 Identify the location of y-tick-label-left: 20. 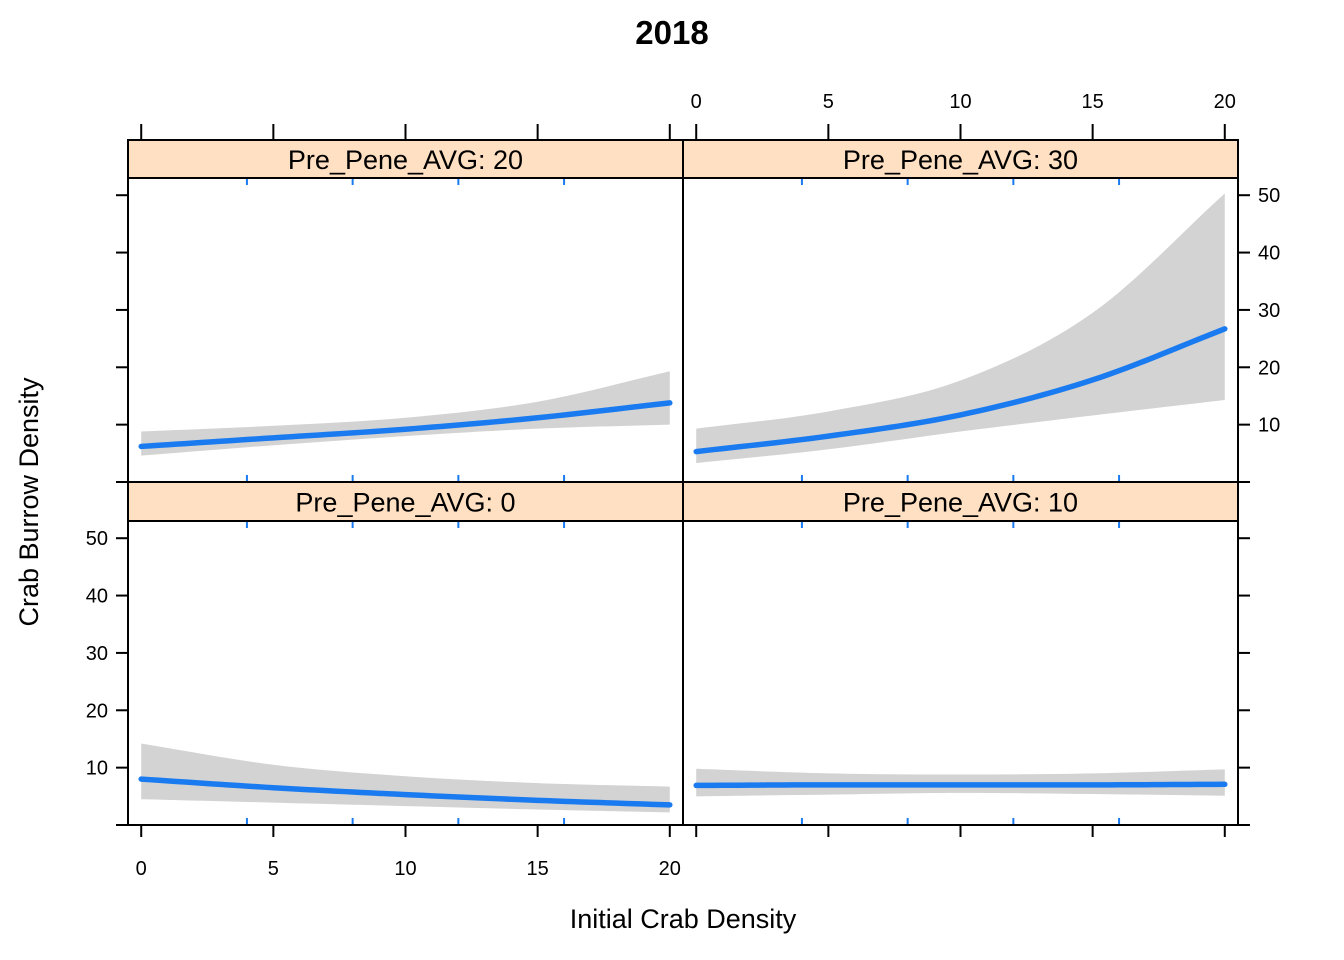
(97, 711).